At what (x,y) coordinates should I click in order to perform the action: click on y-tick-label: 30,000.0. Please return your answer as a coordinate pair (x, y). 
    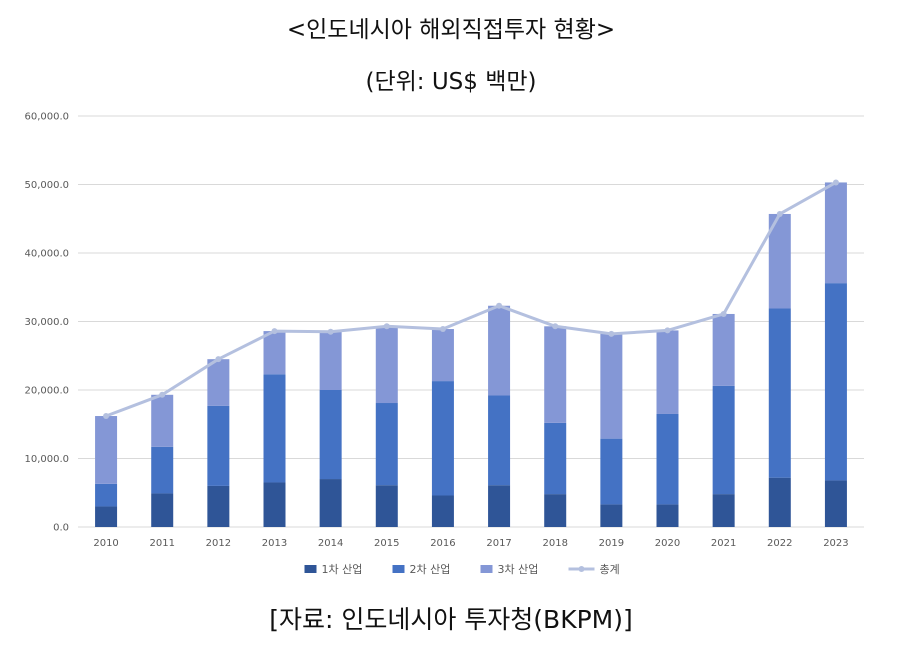
    Looking at the image, I should click on (46, 322).